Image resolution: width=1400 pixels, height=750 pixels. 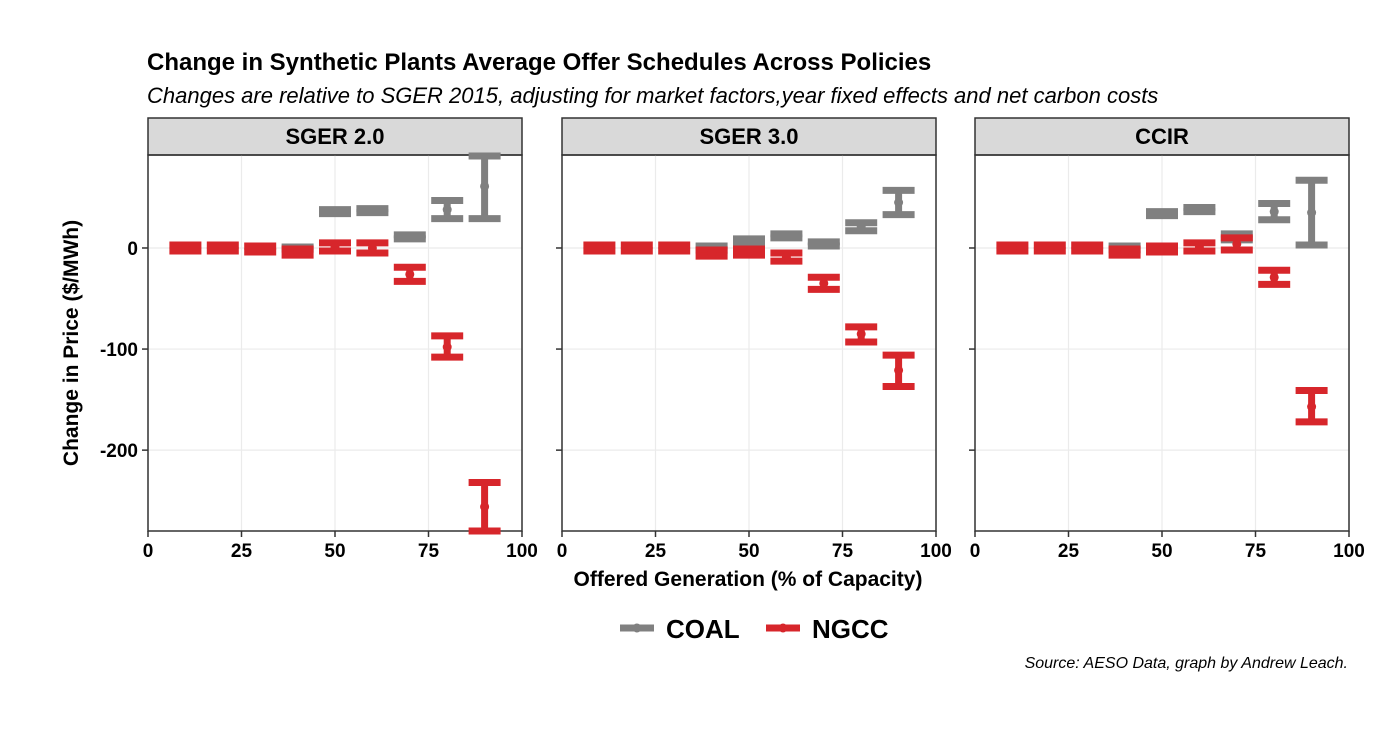 I want to click on strip-label-ccir: CCIR, so click(x=1162, y=136).